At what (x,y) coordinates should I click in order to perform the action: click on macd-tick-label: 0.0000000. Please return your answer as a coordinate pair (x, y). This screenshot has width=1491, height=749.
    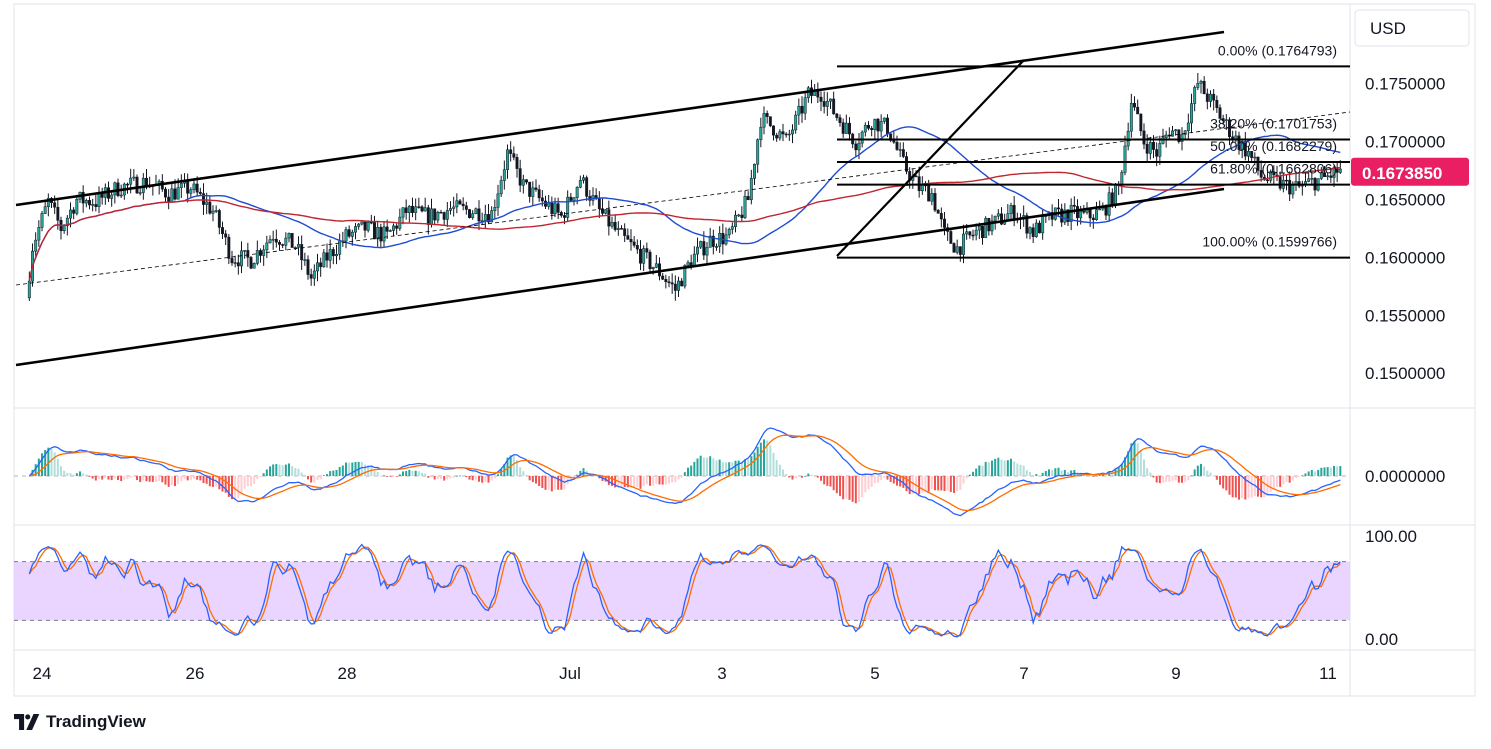
    Looking at the image, I should click on (1405, 476).